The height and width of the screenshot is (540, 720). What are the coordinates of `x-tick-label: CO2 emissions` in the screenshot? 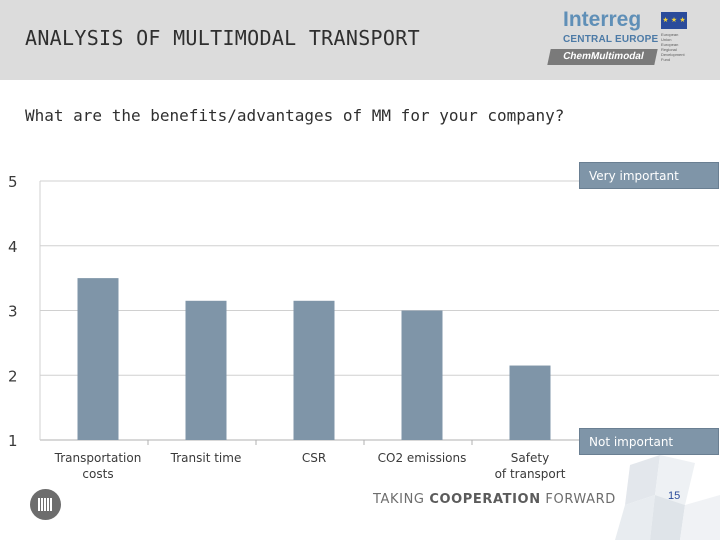 It's located at (422, 458).